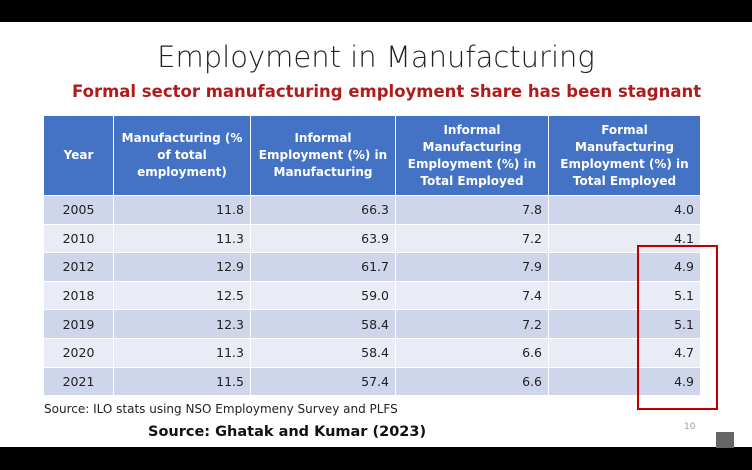 Image resolution: width=752 pixels, height=470 pixels. I want to click on table-cell: 12.9, so click(182, 267).